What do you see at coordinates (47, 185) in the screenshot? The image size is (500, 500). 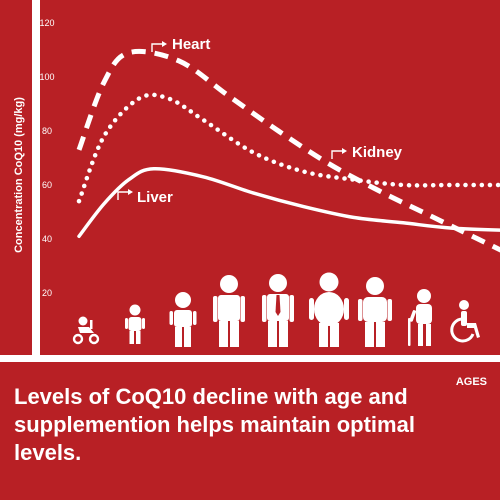 I see `y-tick-label: 60` at bounding box center [47, 185].